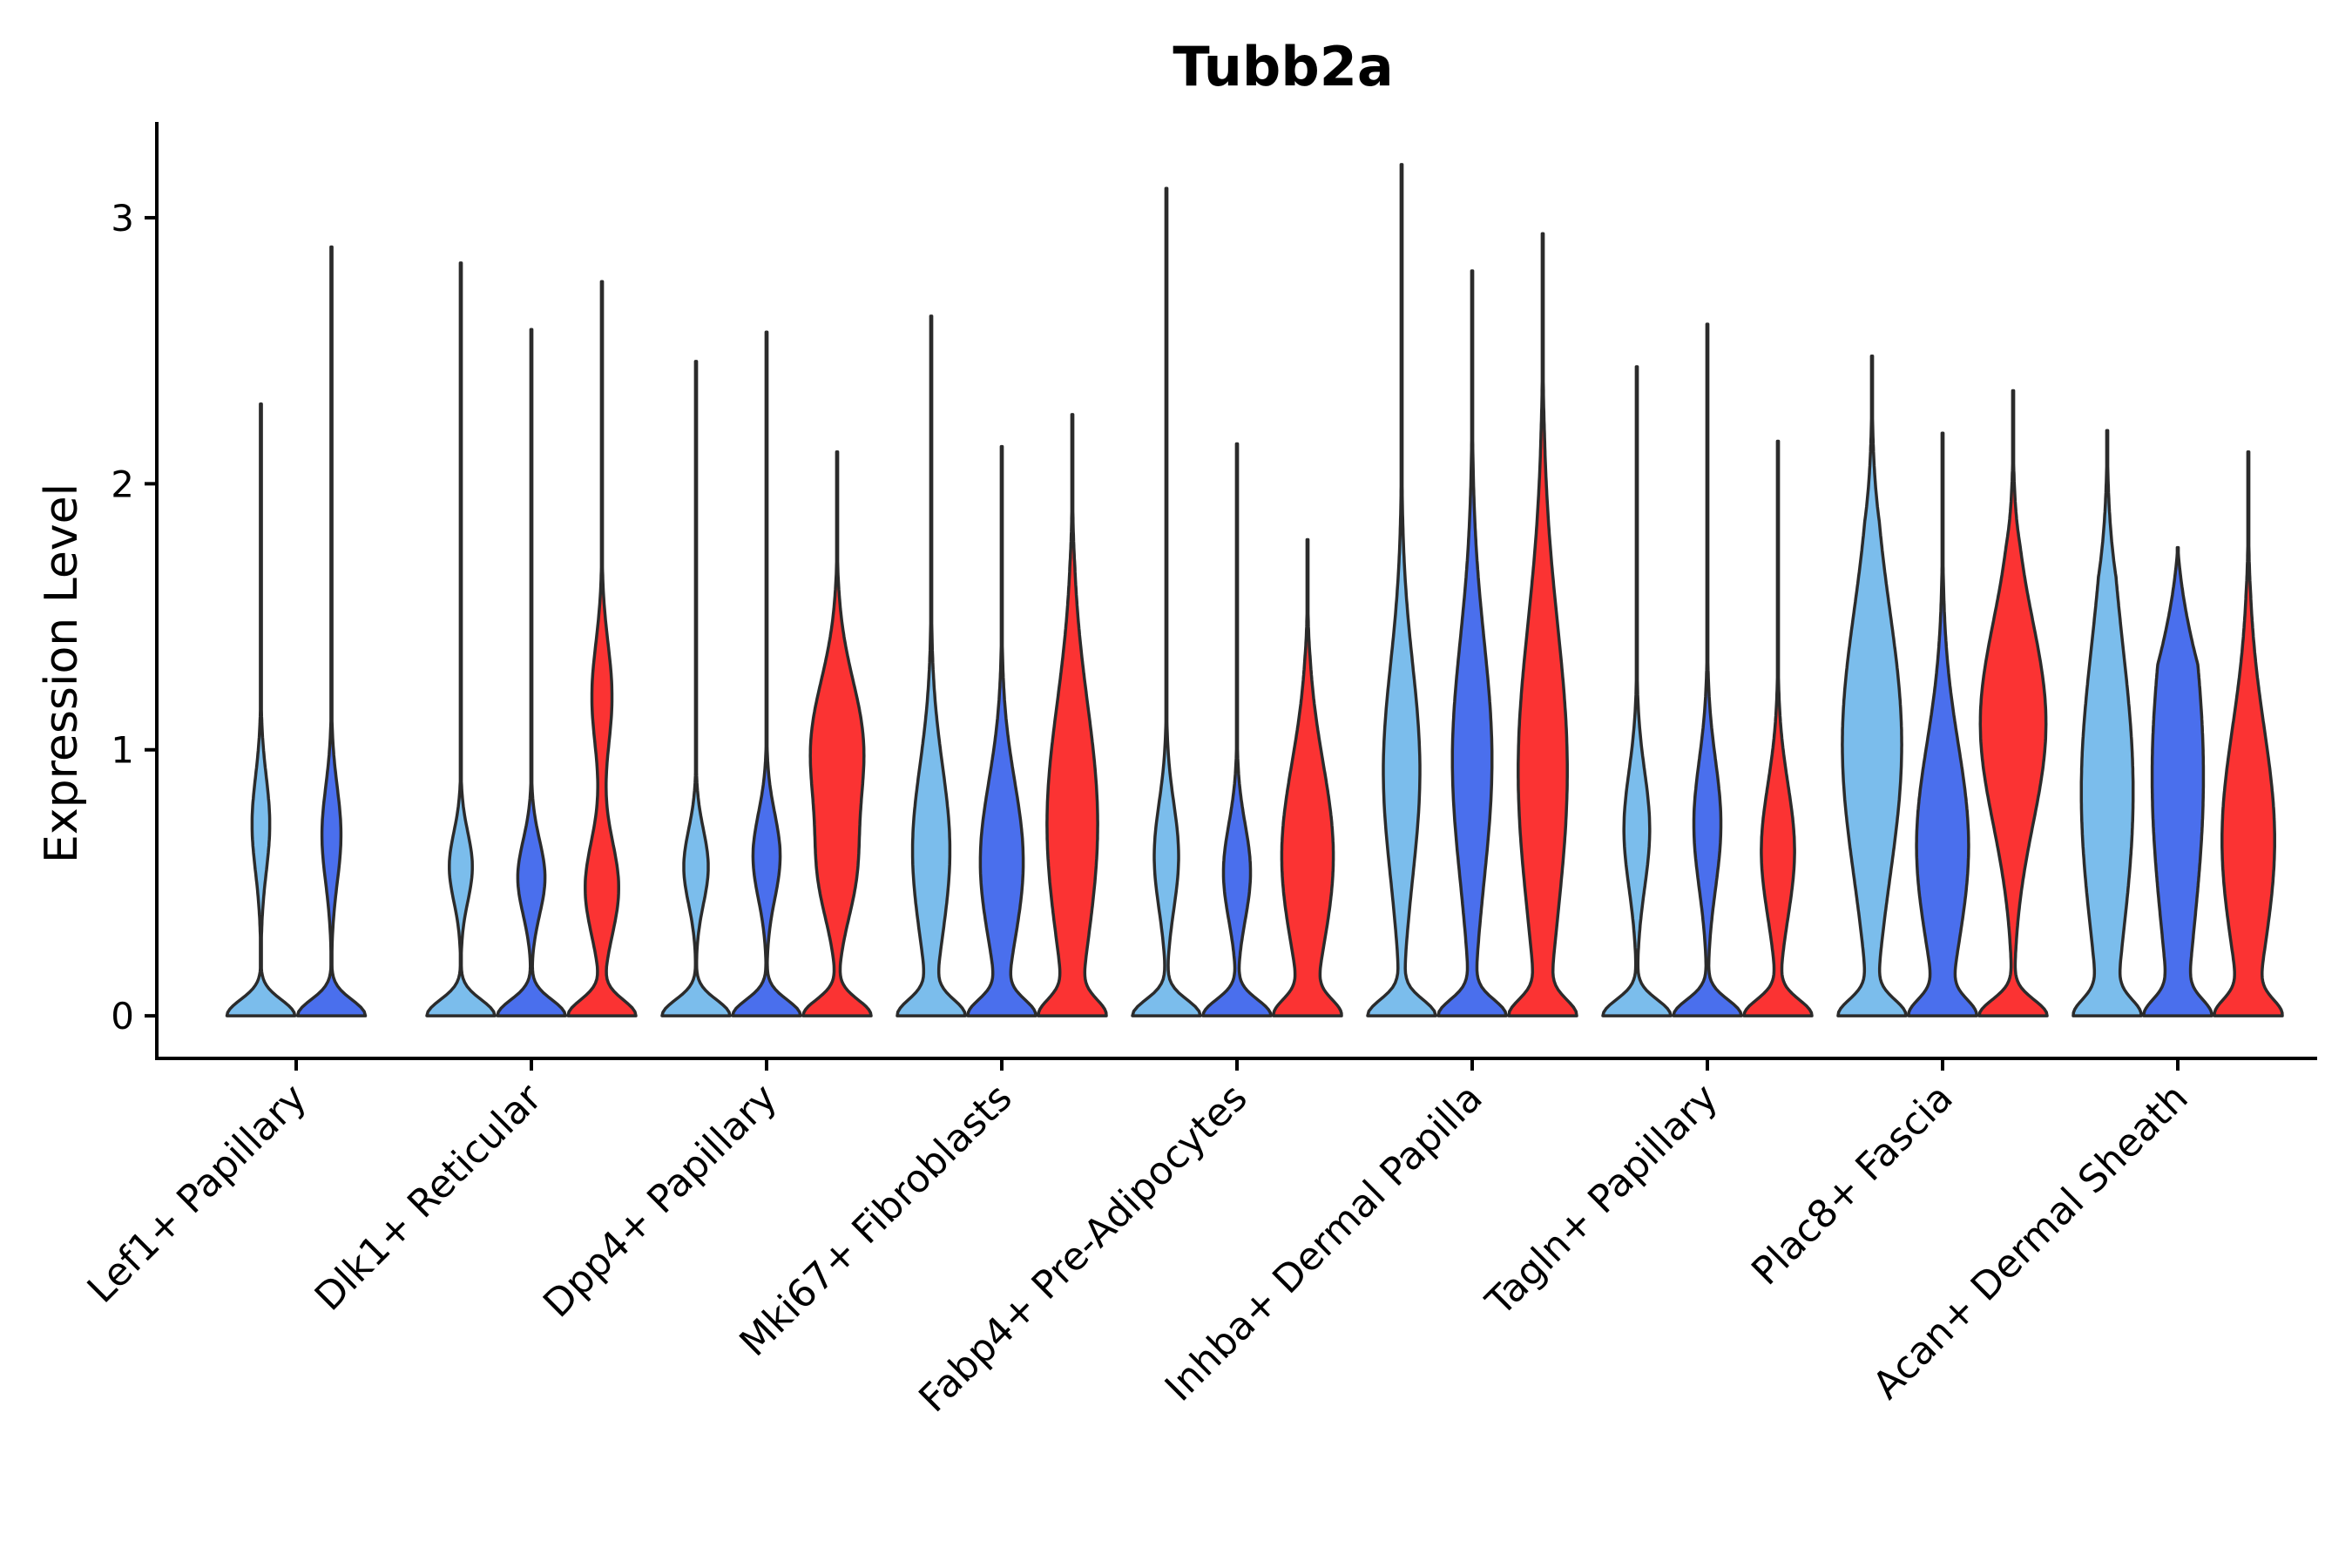 This screenshot has width=2352, height=1568. Describe the element at coordinates (122, 1016) in the screenshot. I see `y-tick-label: 0` at that location.